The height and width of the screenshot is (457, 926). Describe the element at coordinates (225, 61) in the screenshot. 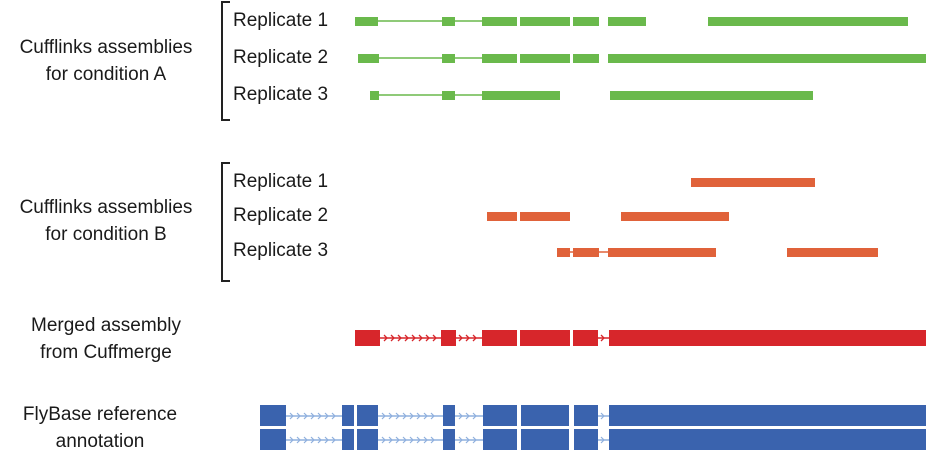

I see `condition-a-bracket` at that location.